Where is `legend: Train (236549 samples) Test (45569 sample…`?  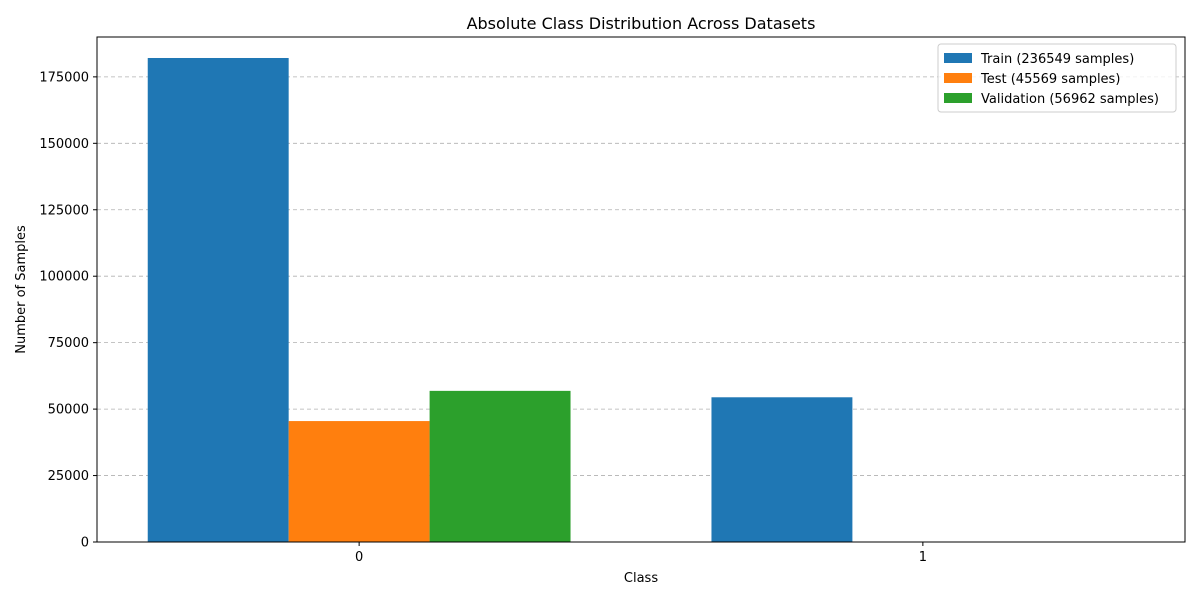
legend: Train (236549 samples) Test (45569 sample… is located at coordinates (1057, 78).